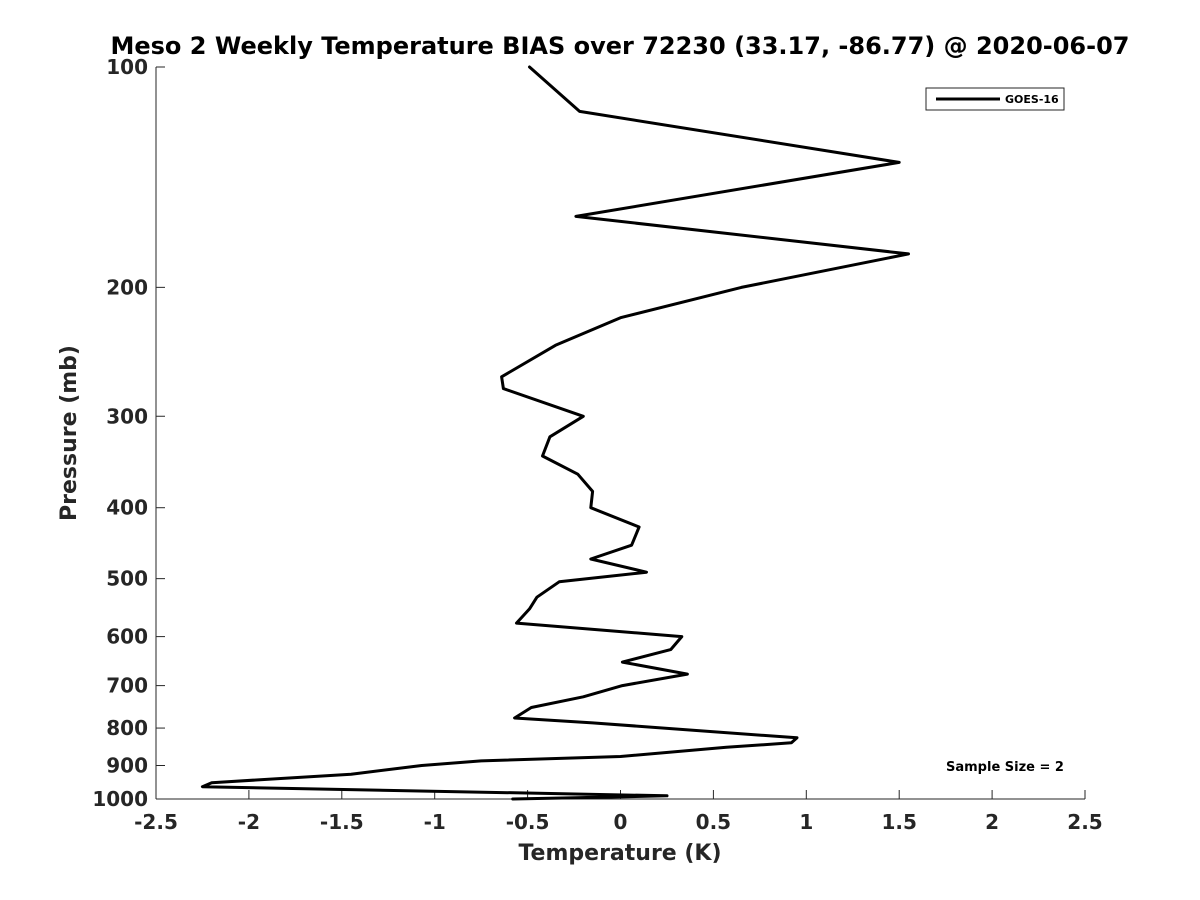 This screenshot has width=1200, height=900. What do you see at coordinates (127, 287) in the screenshot?
I see `y-tick-label: 200` at bounding box center [127, 287].